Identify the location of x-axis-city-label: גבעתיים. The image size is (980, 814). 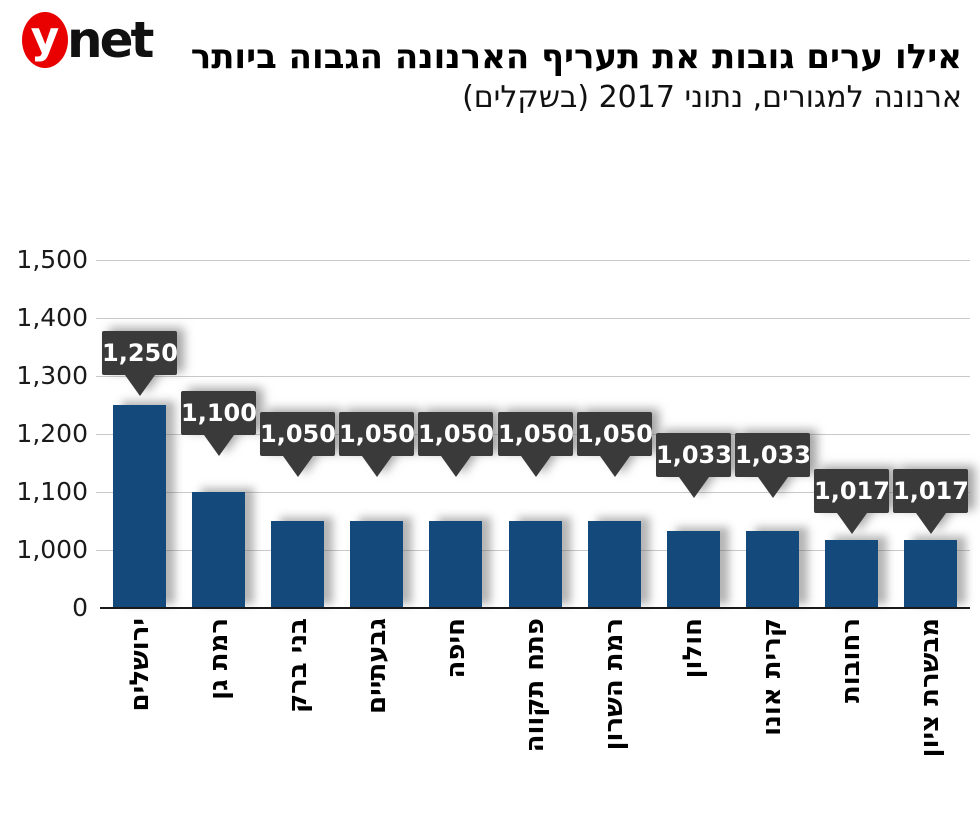
(377, 666).